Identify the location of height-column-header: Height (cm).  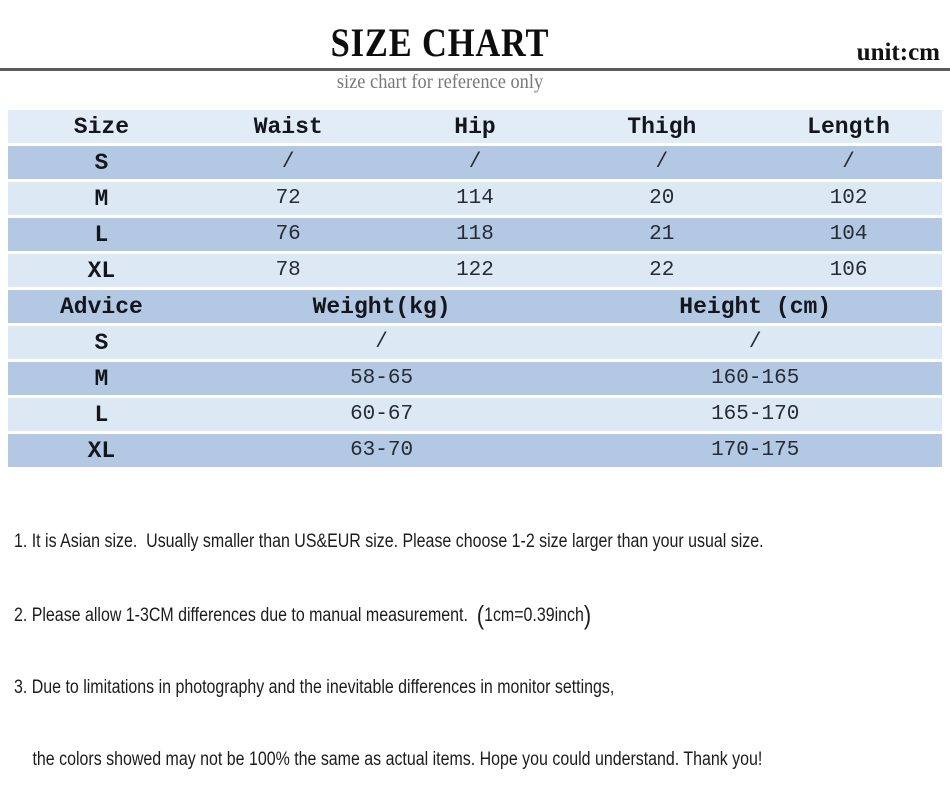
(755, 306).